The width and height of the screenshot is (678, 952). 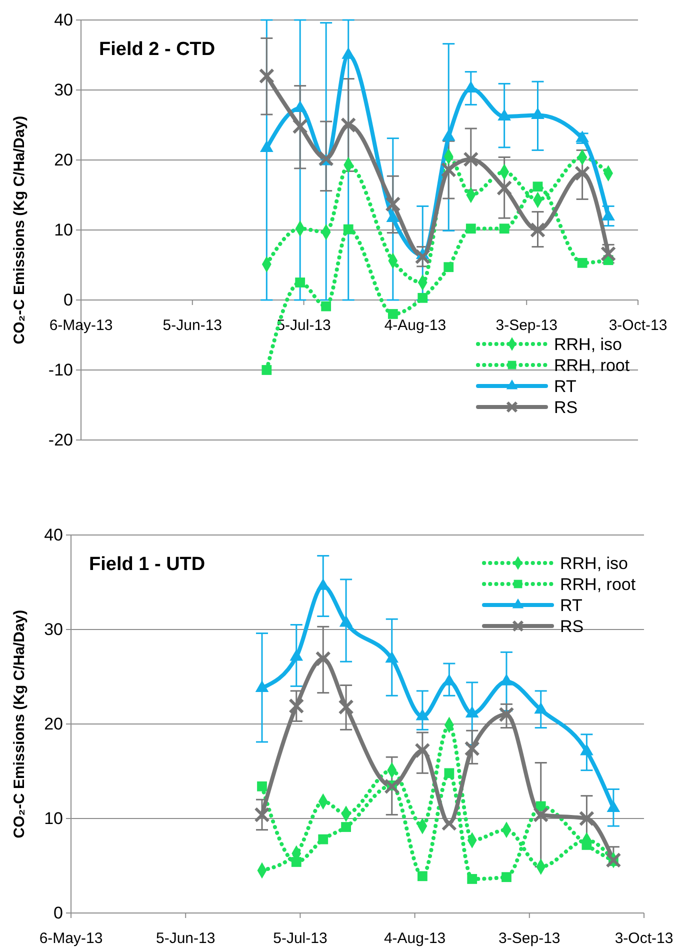 What do you see at coordinates (60, 440) in the screenshot?
I see `y-tick-label: -20` at bounding box center [60, 440].